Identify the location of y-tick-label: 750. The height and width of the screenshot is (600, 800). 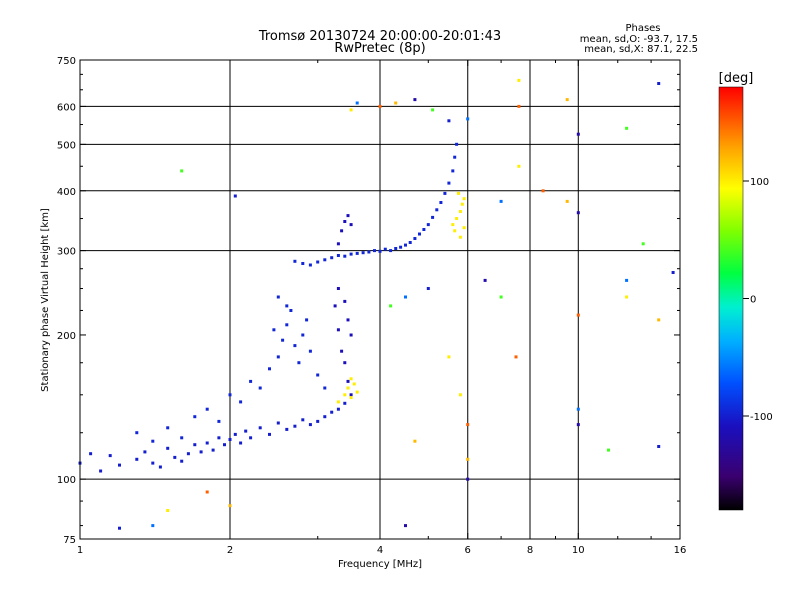
(66, 61).